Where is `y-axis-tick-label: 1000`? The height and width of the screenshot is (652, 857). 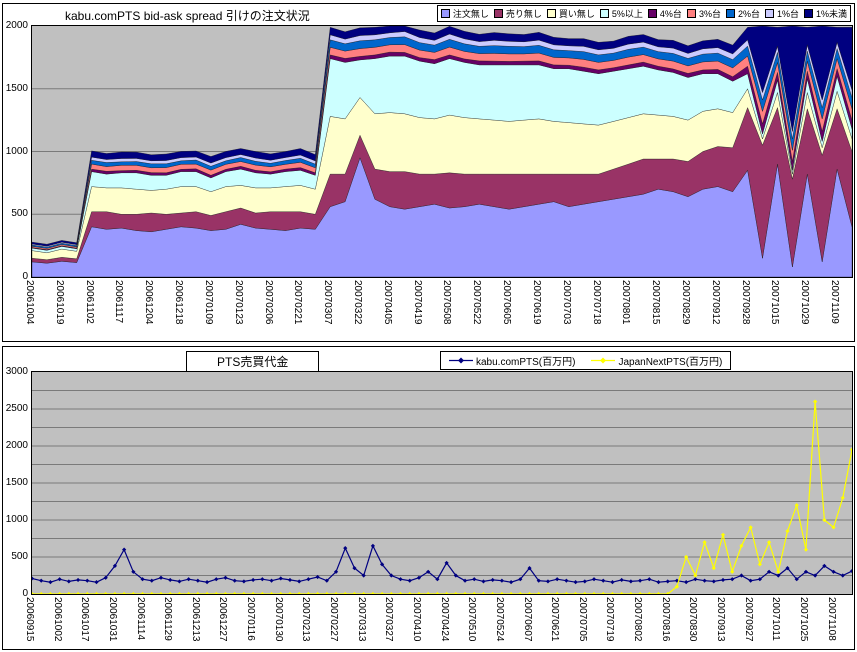 y-axis-tick-label: 1000 is located at coordinates (16, 519).